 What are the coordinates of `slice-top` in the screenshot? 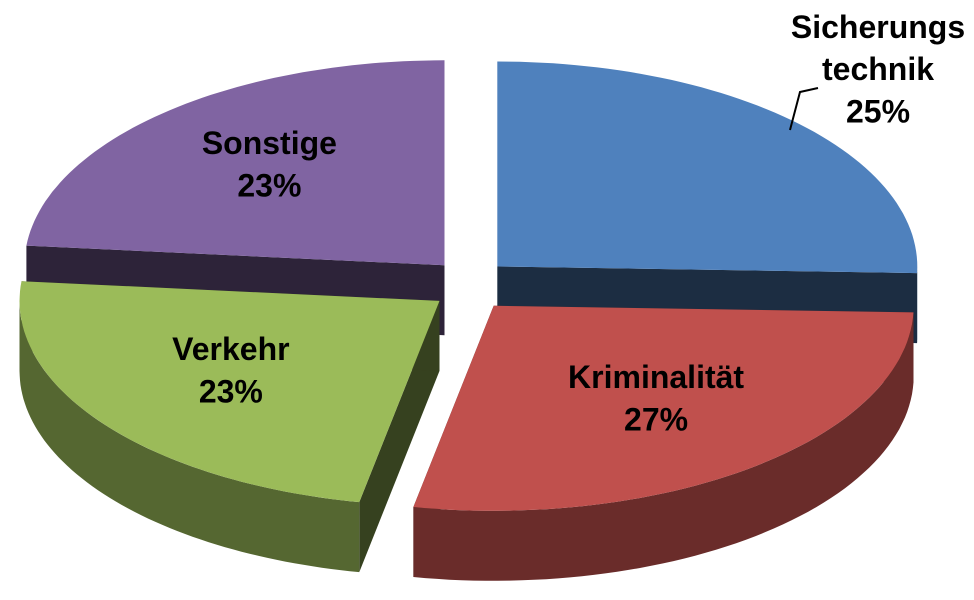 It's located at (235, 163).